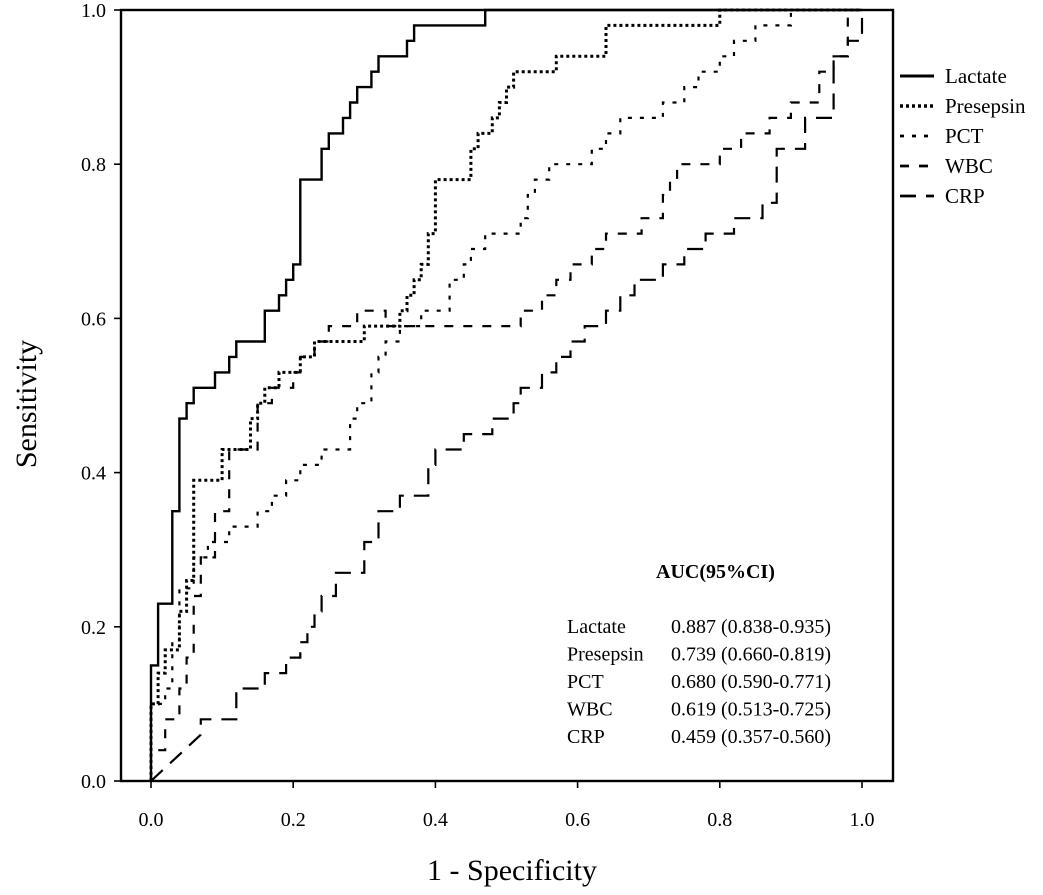  I want to click on auc-row-value: 0.680 (0.590-0.771), so click(751, 682).